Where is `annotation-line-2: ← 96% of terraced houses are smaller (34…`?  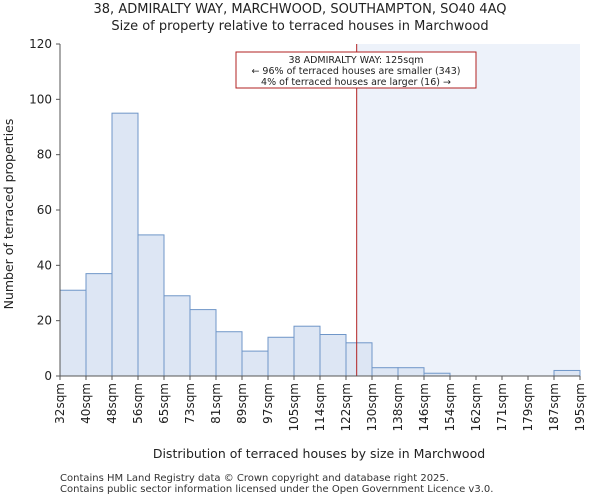
annotation-line-2: ← 96% of terraced houses are smaller (34… is located at coordinates (355, 71).